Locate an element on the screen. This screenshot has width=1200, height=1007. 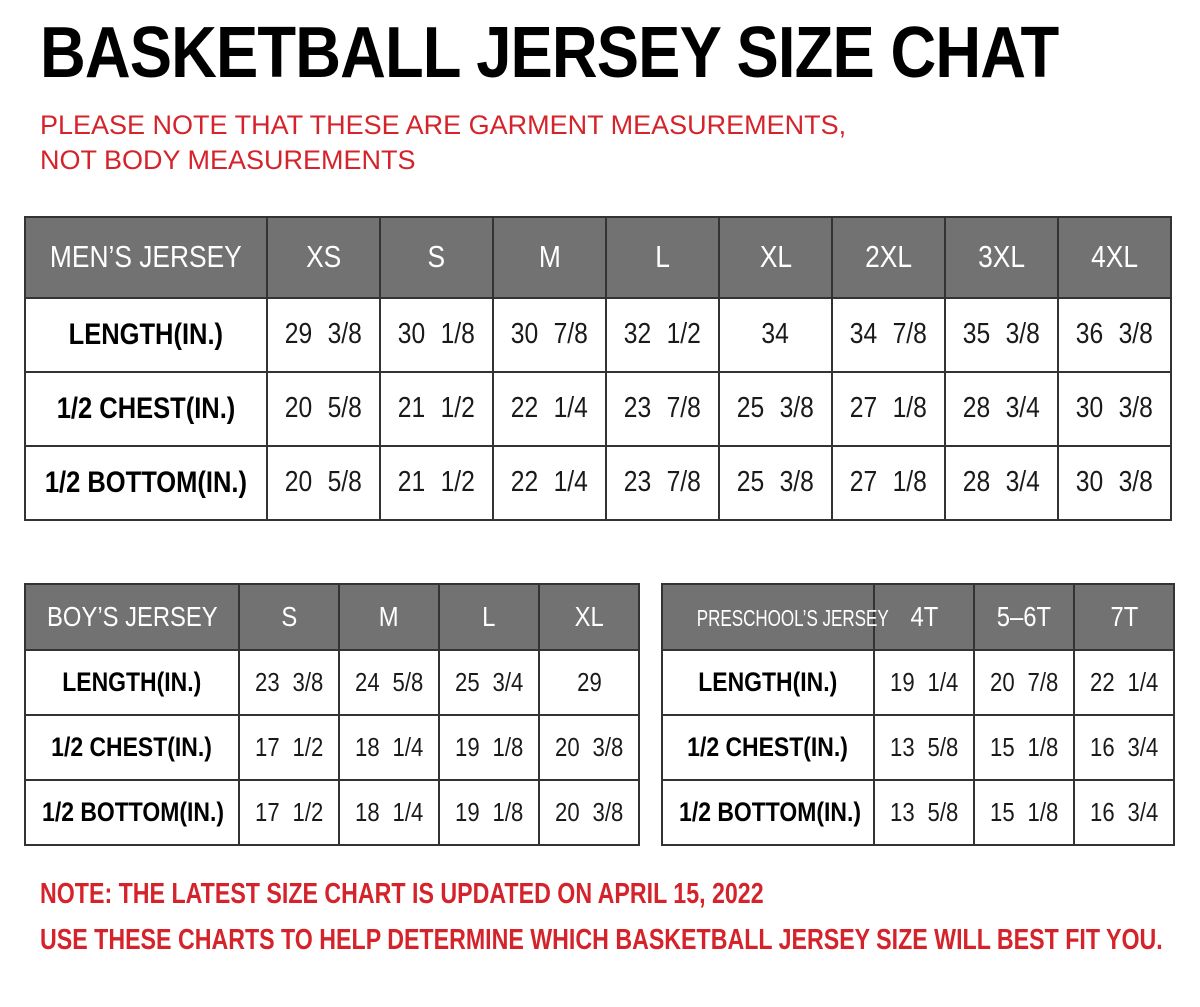
value-cell: 30 7/8 is located at coordinates (549, 334).